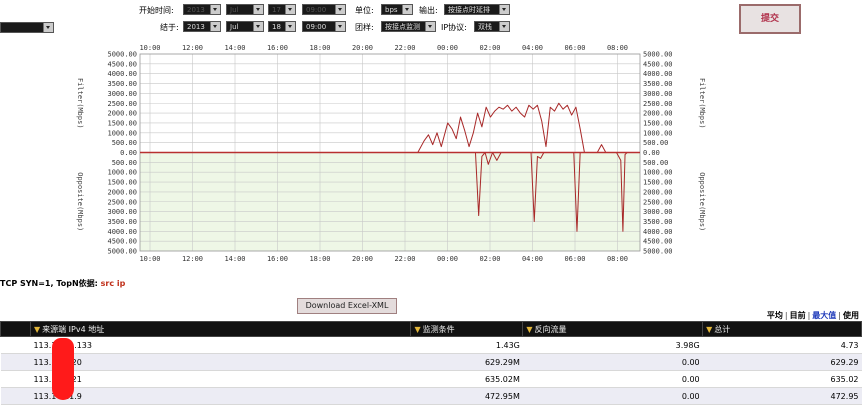  I want to click on cell-total: 472.95, so click(782, 396).